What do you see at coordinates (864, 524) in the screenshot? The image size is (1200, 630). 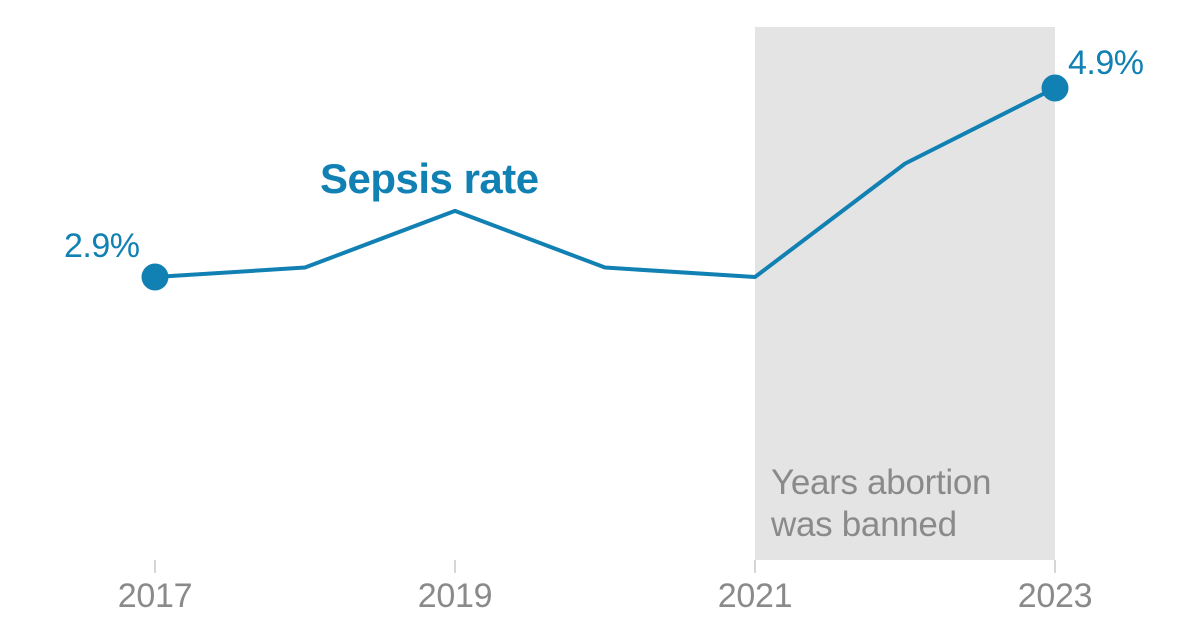 I see `banned-years-annotation-line2: was banned` at bounding box center [864, 524].